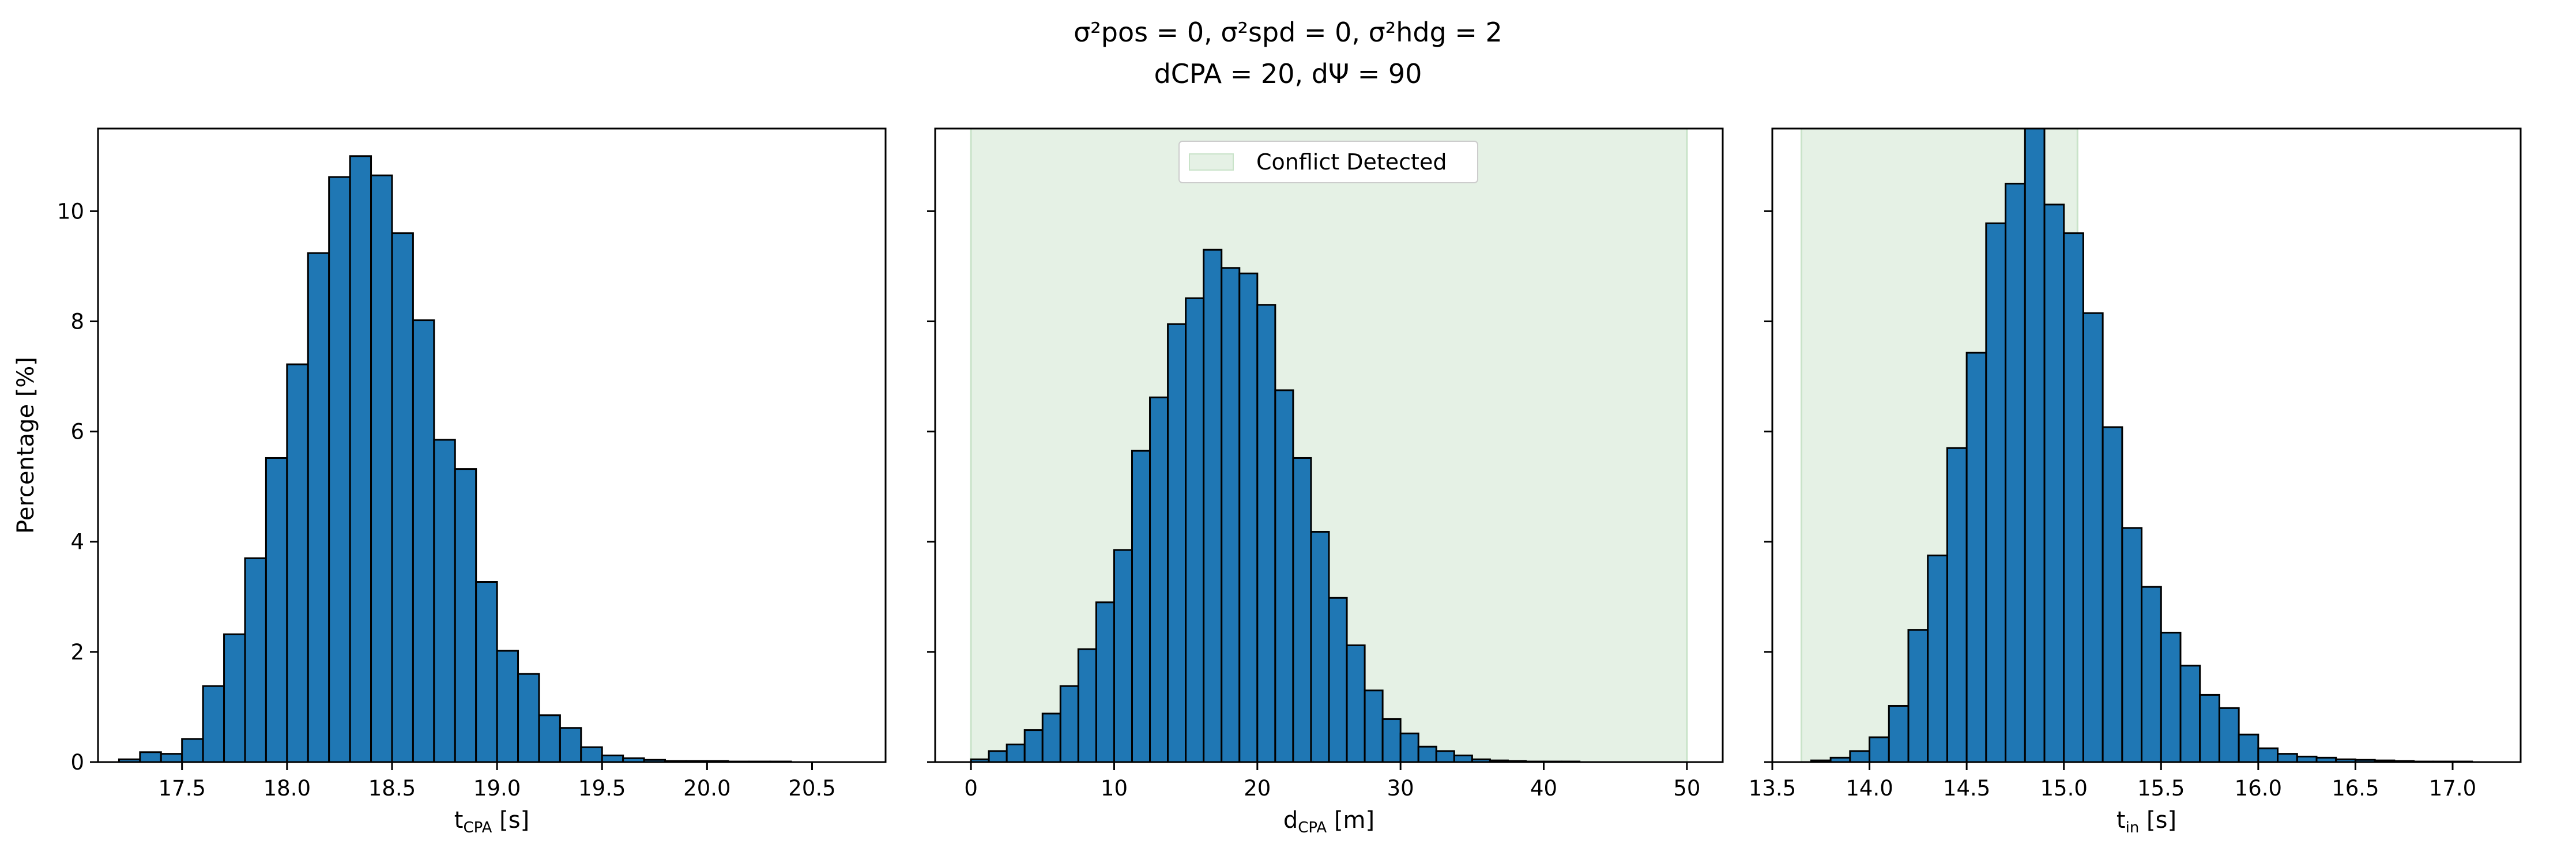 The height and width of the screenshot is (852, 2576). What do you see at coordinates (2112, 782) in the screenshot?
I see `panel-t-in-x-ticks: 13.5 14.0 14.5 15.0 15.5 16.0 16.5 17.0` at bounding box center [2112, 782].